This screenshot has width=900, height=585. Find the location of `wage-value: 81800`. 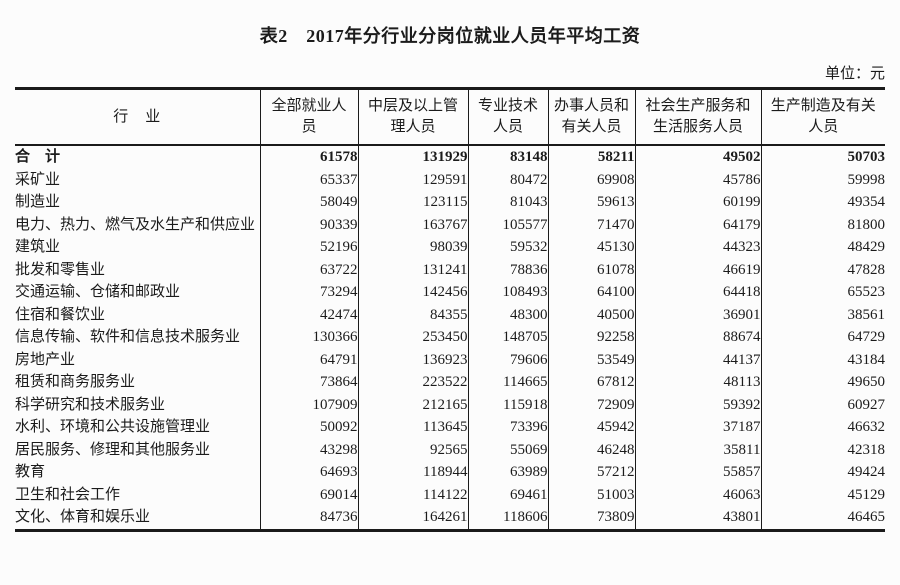

wage-value: 81800 is located at coordinates (822, 224).